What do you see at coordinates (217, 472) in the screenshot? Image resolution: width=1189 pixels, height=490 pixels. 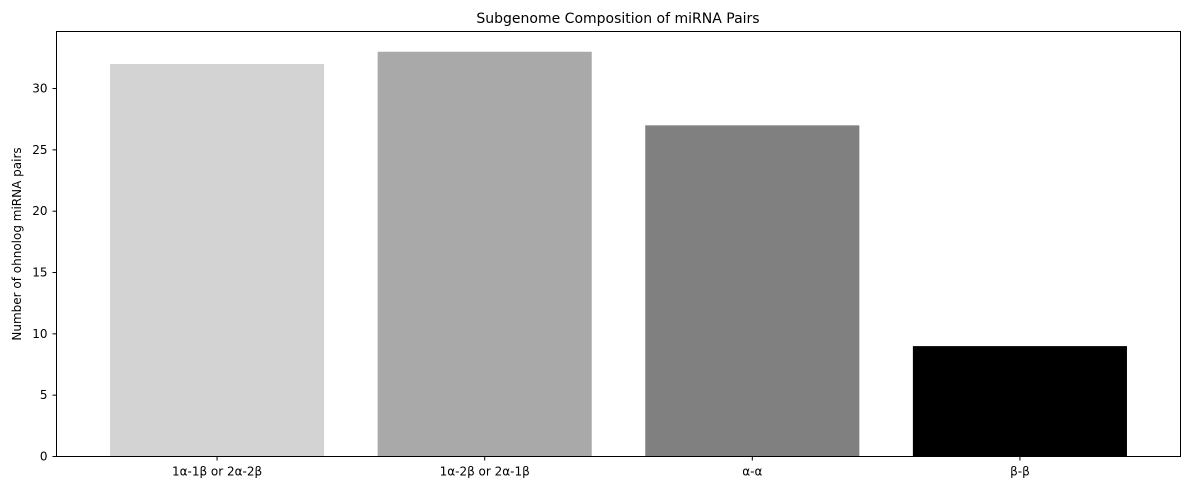 I see `x-tick-label-0: 1α-1β or 2α-2β` at bounding box center [217, 472].